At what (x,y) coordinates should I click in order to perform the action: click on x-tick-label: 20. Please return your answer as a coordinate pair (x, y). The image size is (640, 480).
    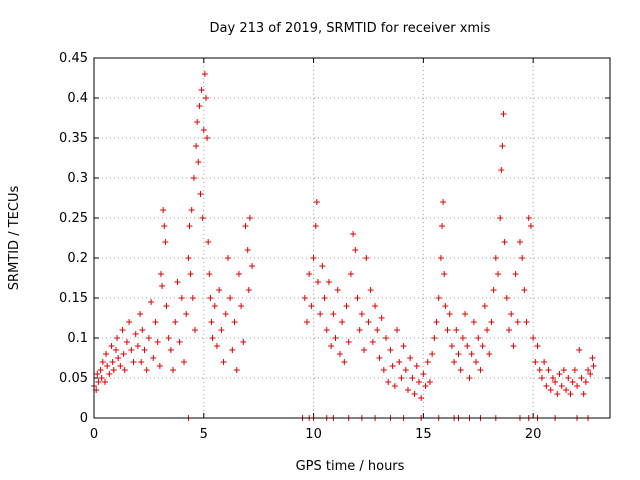
    Looking at the image, I should click on (533, 434).